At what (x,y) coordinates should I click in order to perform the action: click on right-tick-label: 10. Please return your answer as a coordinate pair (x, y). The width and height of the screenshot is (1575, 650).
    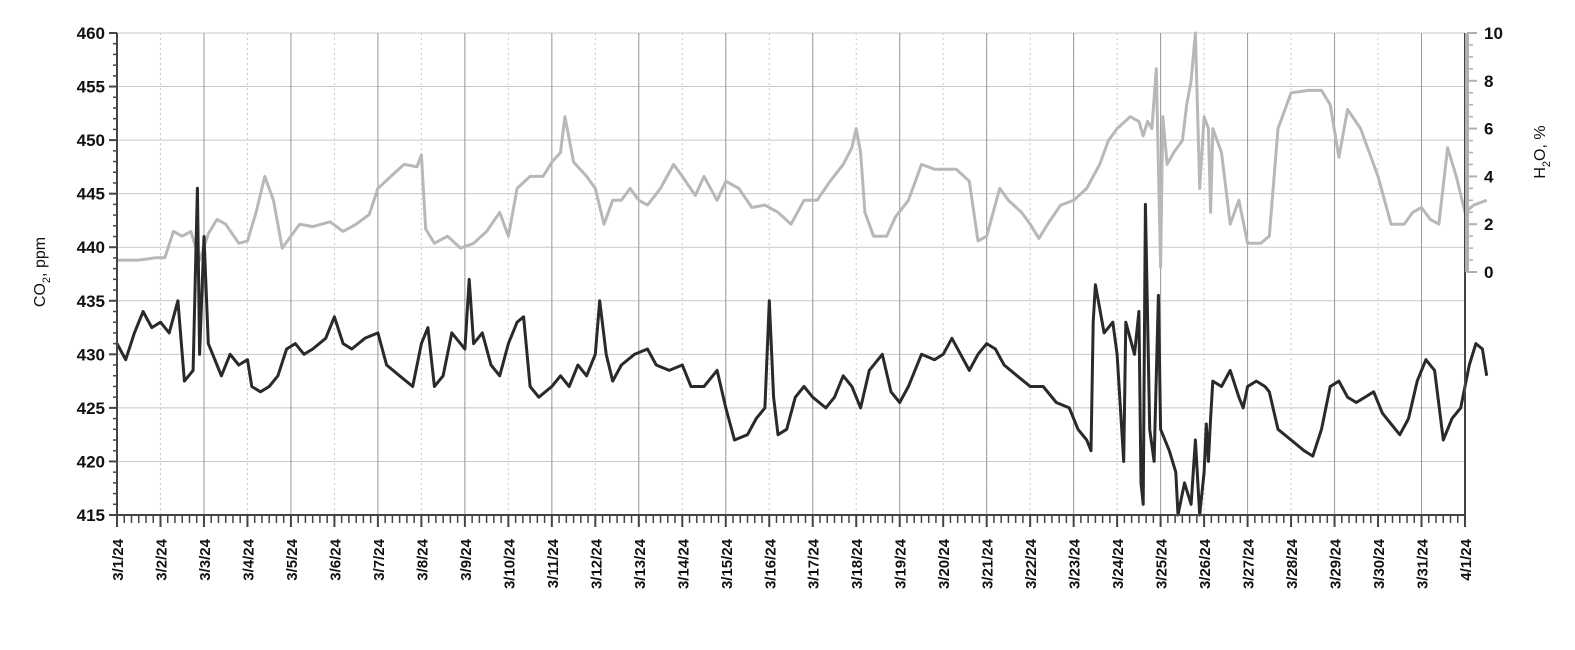
    Looking at the image, I should click on (1493, 33).